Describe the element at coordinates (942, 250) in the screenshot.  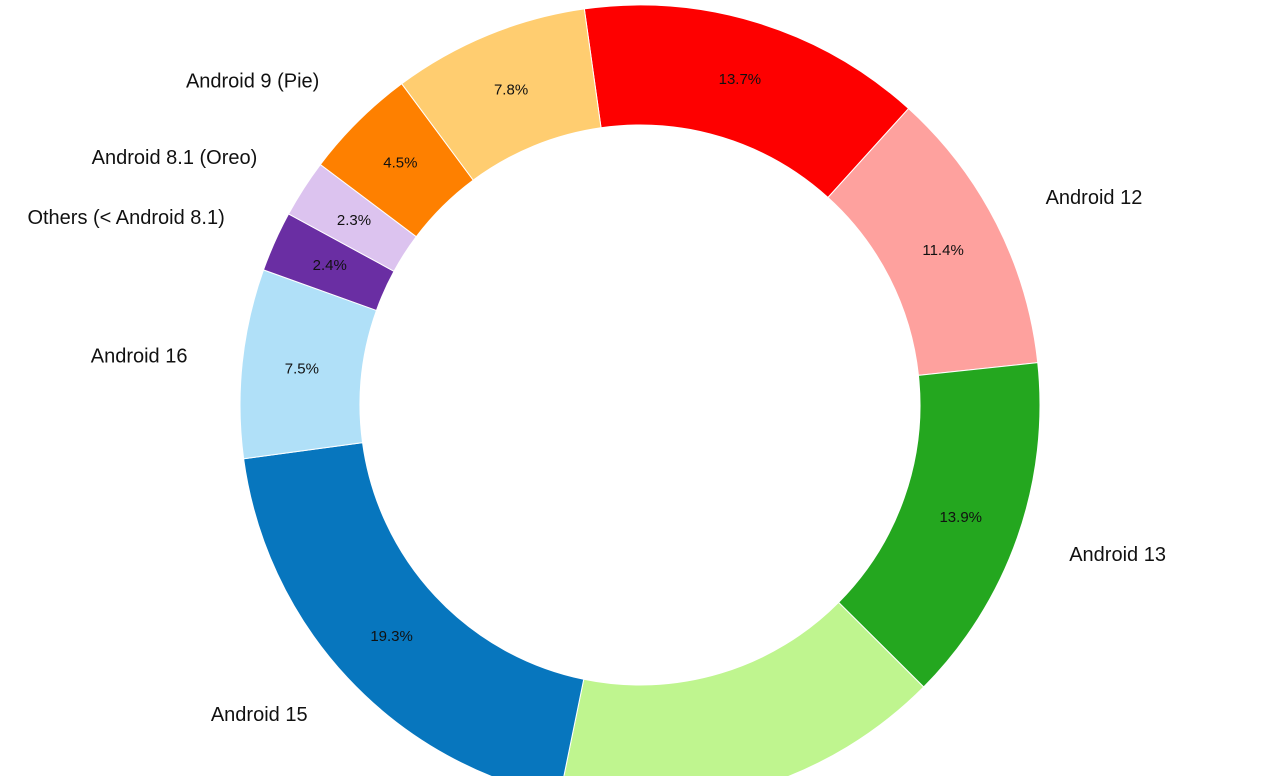
I see `percent-label-android-12: 11.4%` at that location.